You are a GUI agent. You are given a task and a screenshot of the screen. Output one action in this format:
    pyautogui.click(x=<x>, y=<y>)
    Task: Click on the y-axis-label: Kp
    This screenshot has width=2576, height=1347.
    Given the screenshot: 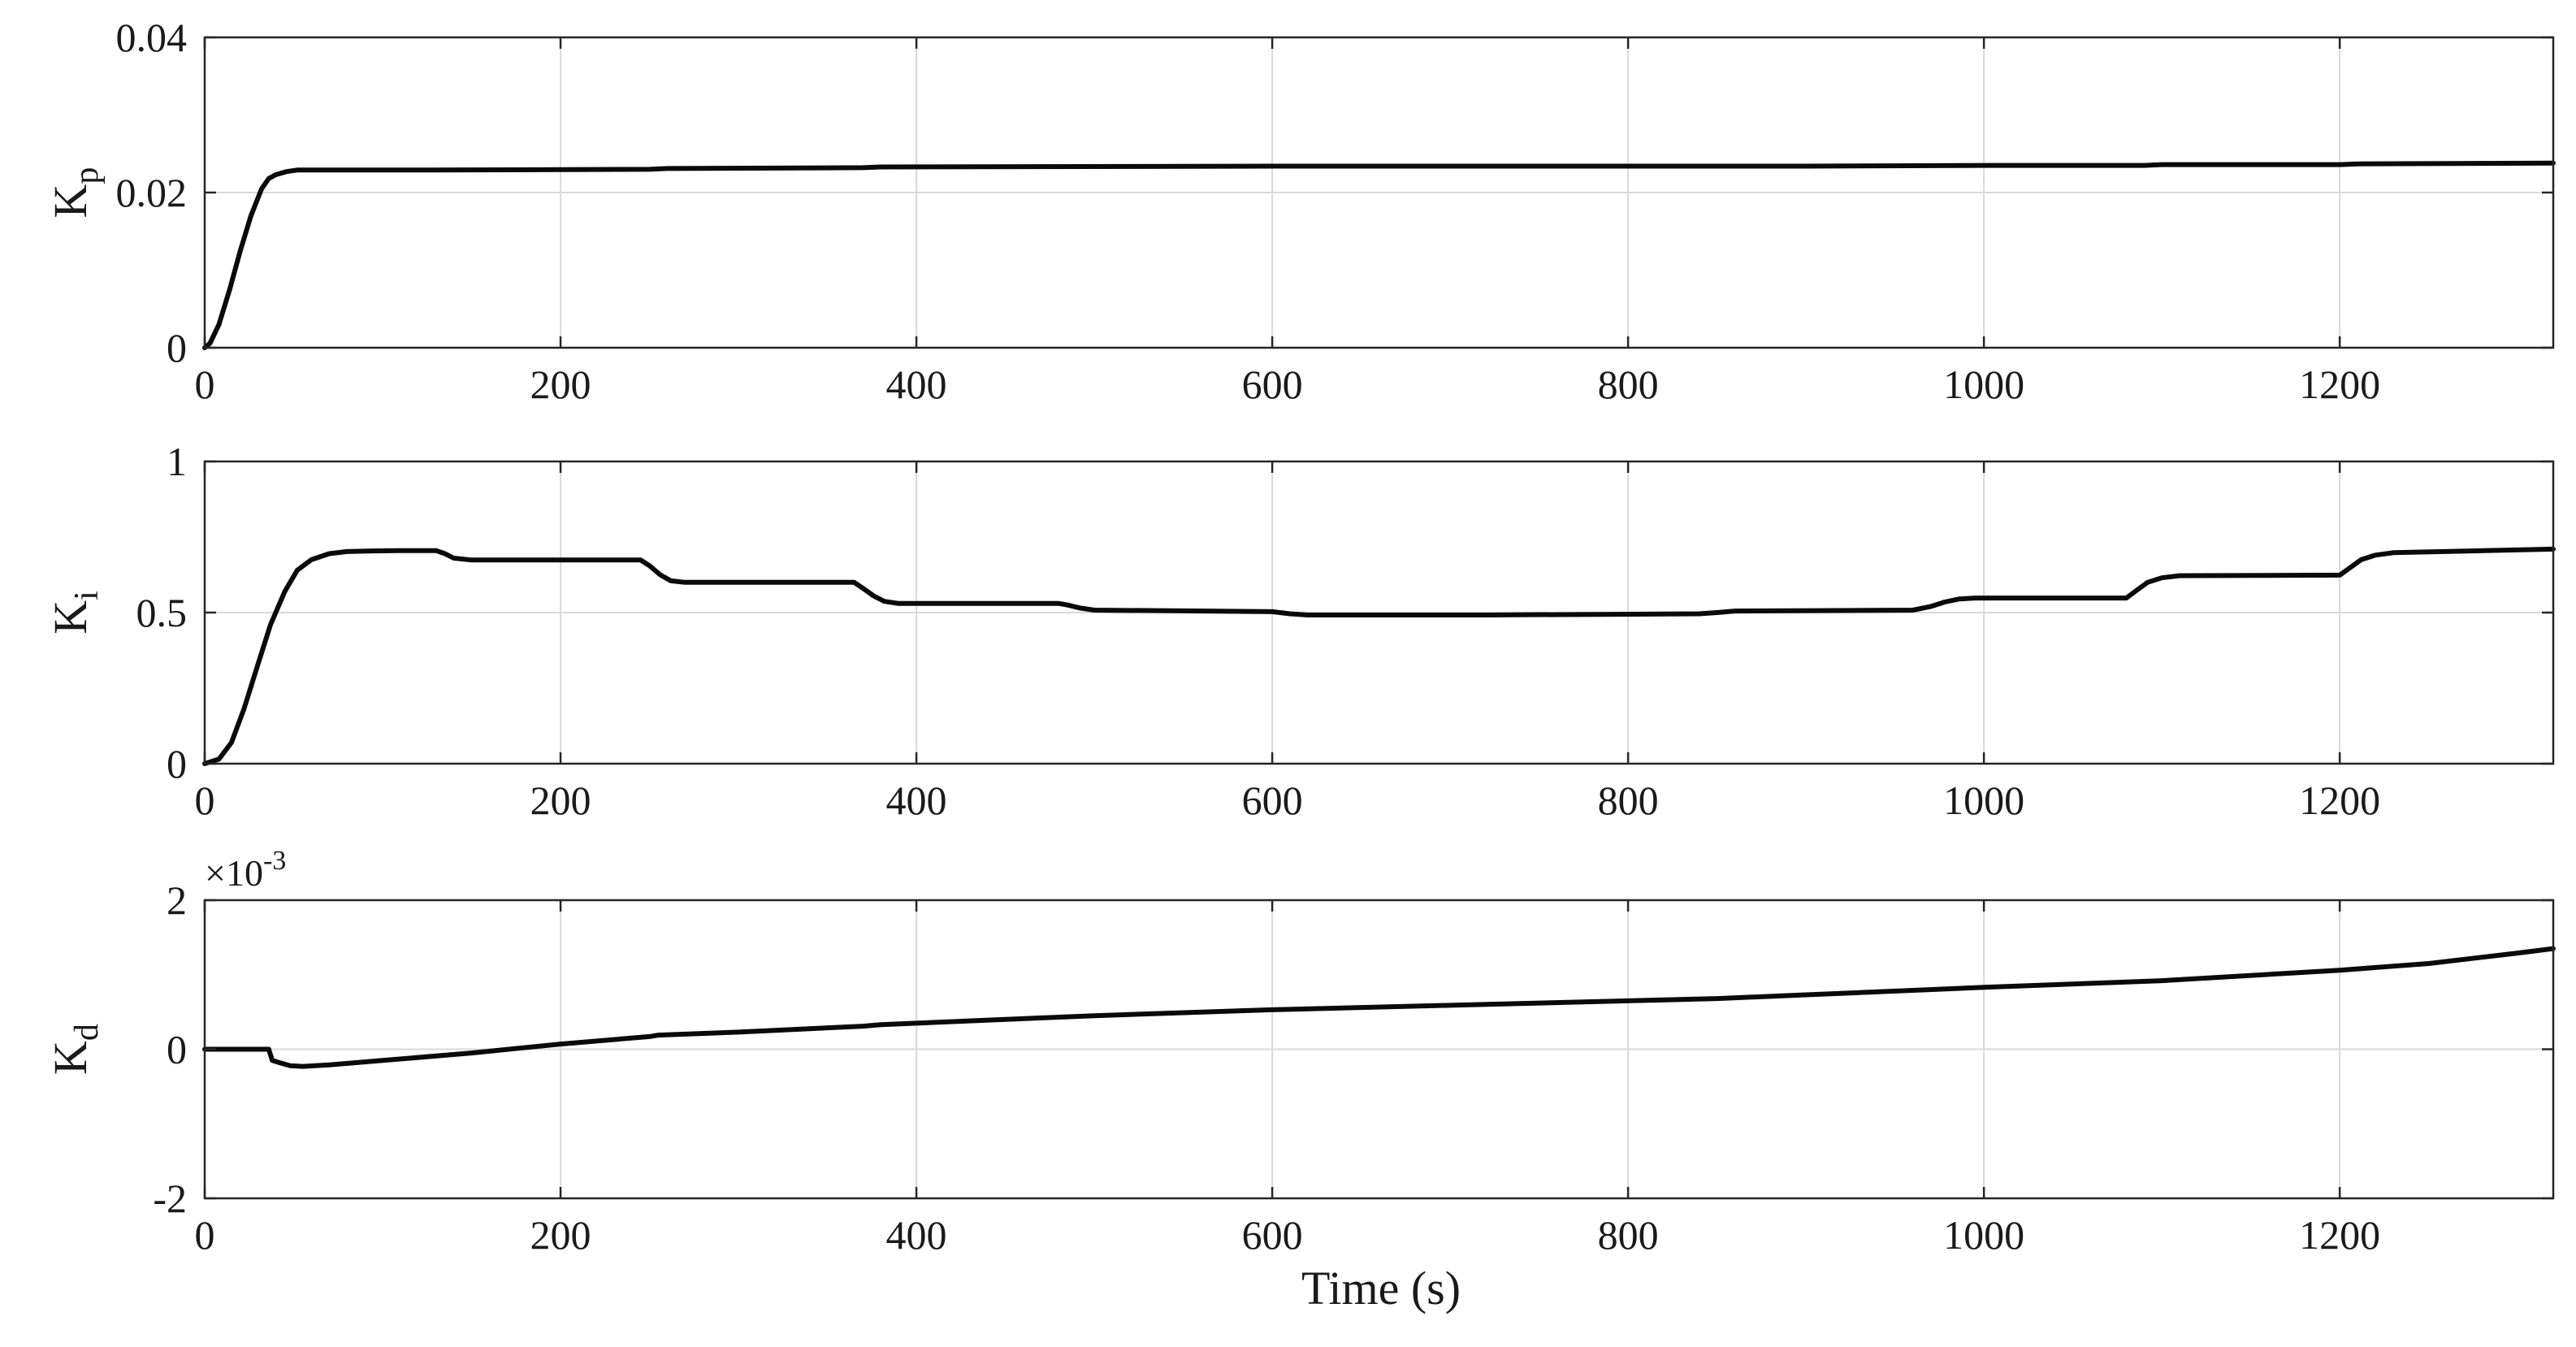 What is the action you would take?
    pyautogui.click(x=75, y=193)
    